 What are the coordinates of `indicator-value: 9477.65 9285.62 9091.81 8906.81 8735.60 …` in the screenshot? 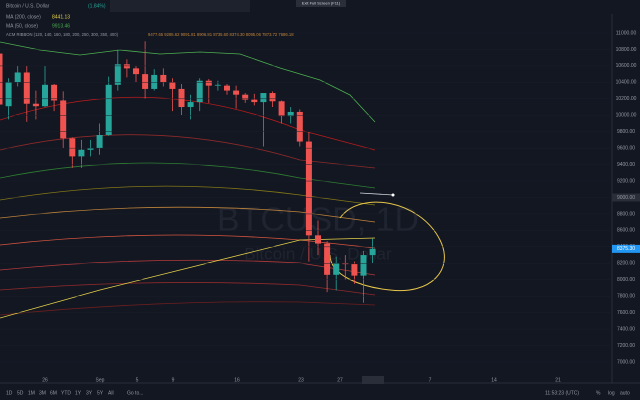 It's located at (221, 34).